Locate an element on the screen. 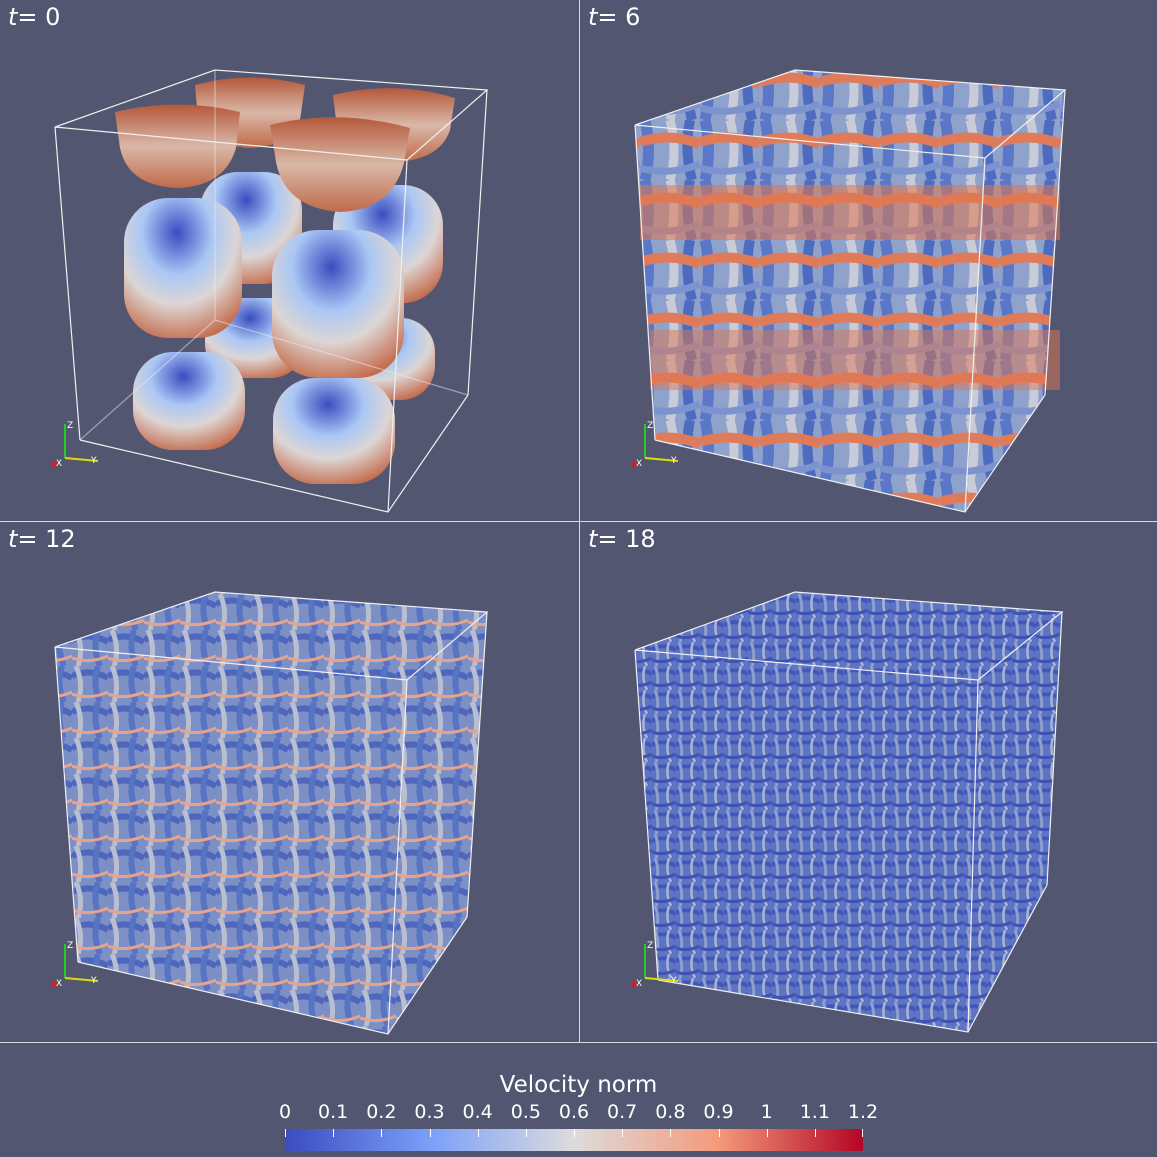 The image size is (1157, 1157). colorbar-tick-label: 0.2 is located at coordinates (381, 1112).